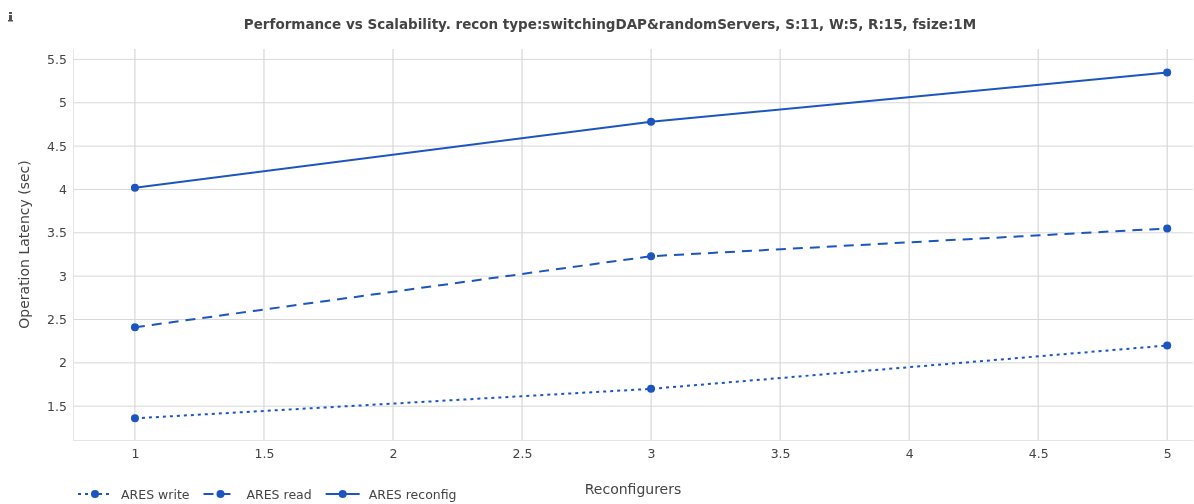 The height and width of the screenshot is (504, 1194). I want to click on y-tick-label: 1.5, so click(57, 406).